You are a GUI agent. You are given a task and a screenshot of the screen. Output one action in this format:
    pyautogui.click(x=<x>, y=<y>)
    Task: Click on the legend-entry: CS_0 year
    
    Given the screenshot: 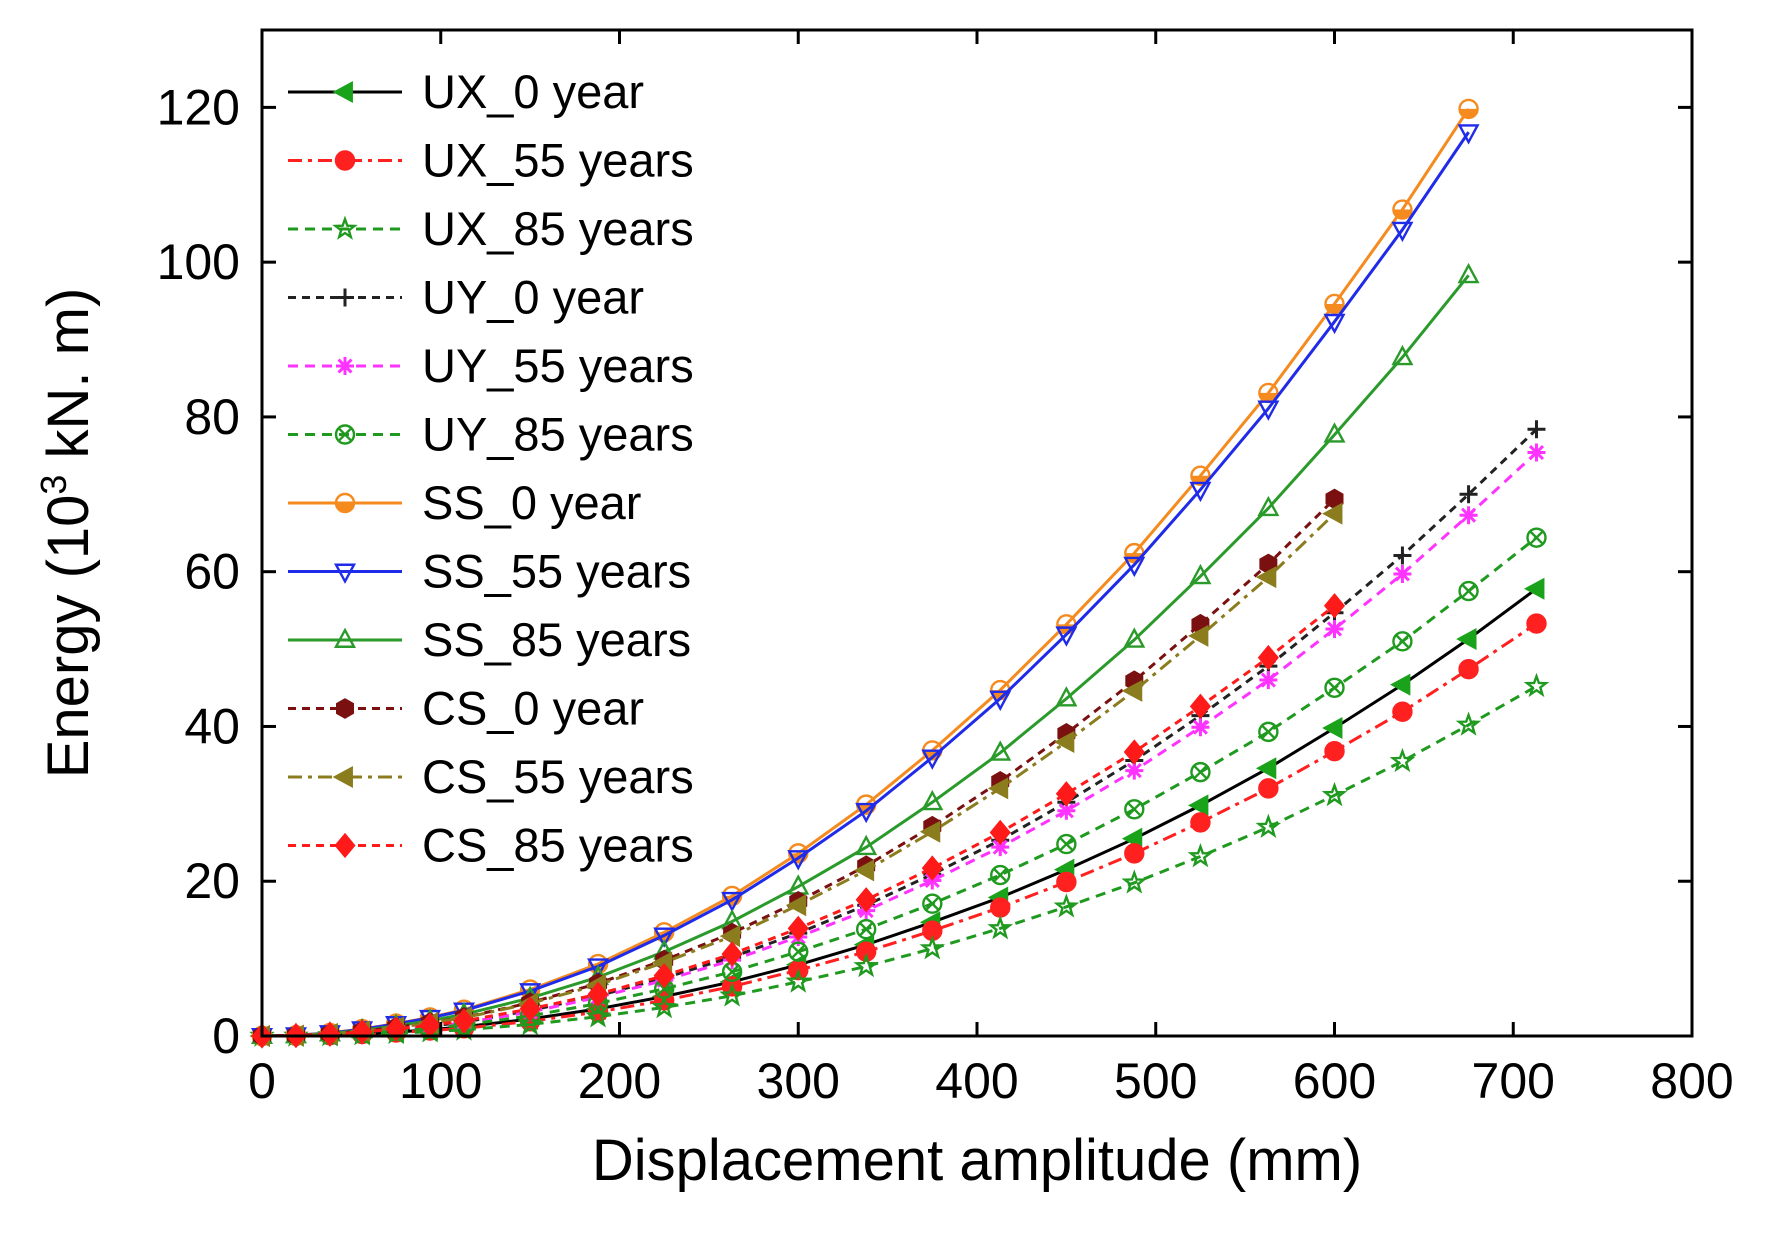 What is the action you would take?
    pyautogui.click(x=466, y=708)
    